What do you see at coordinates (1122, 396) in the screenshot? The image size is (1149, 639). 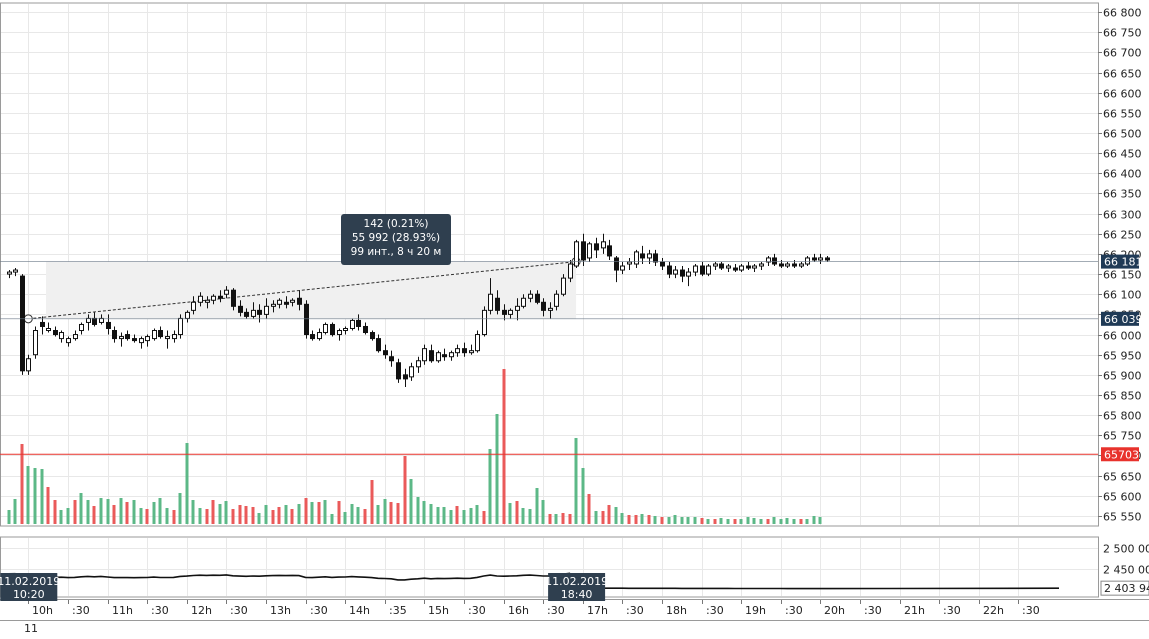 I see `price-tick-label: 65 850` at bounding box center [1122, 396].